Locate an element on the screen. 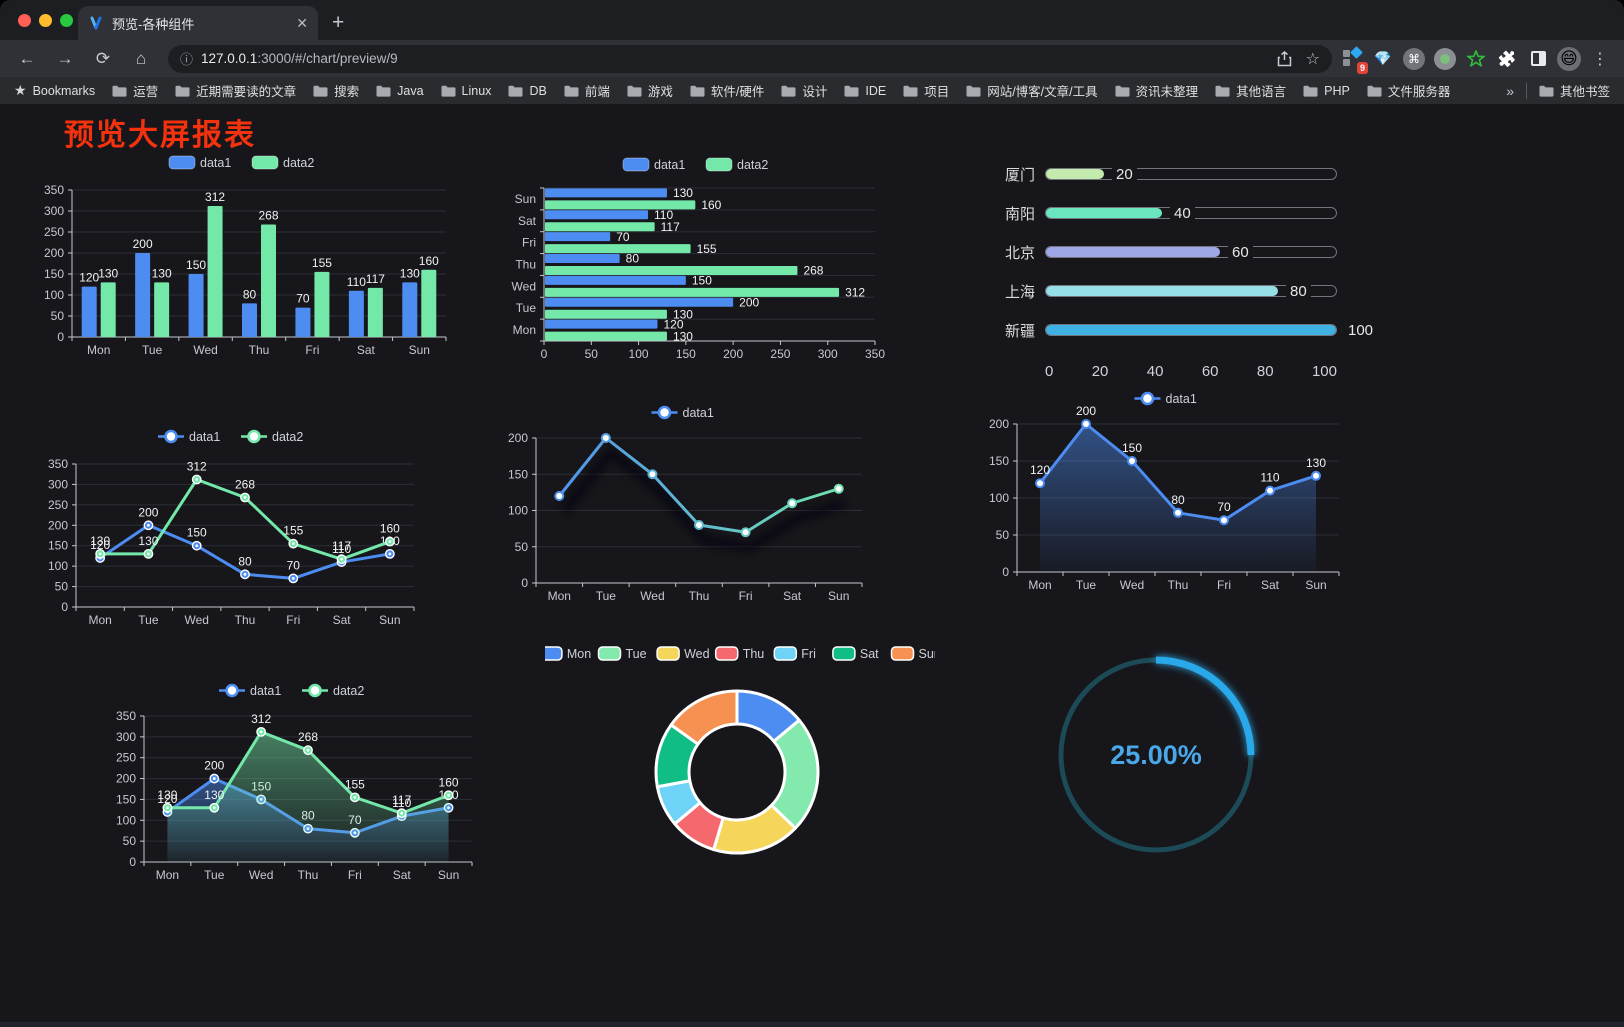  bookmark-folder: 运营 is located at coordinates (135, 90).